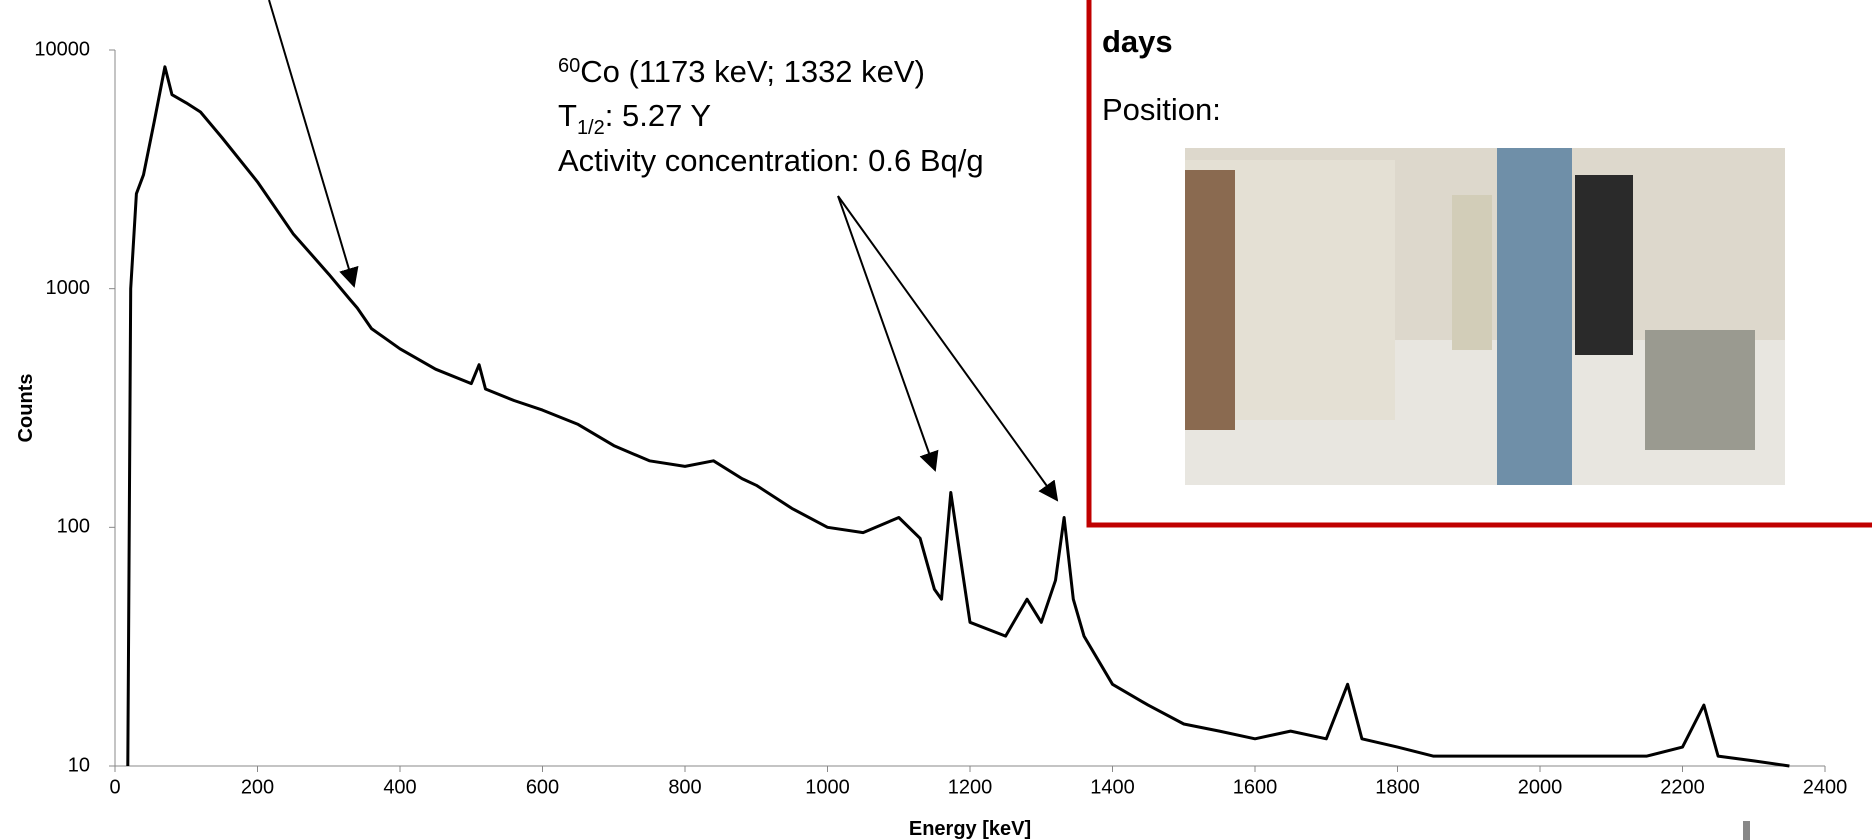  I want to click on half-life-symbol: T, so click(567, 115).